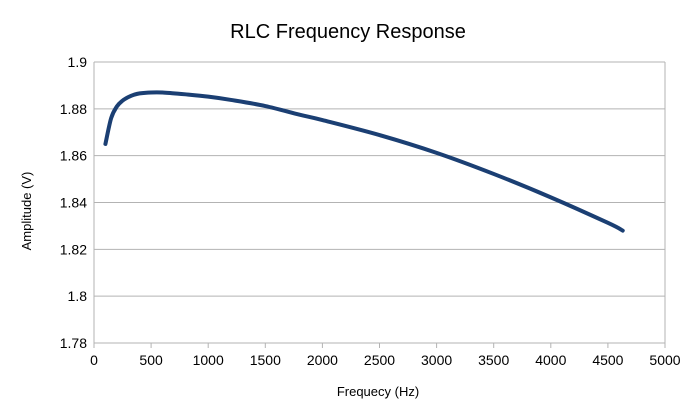 Image resolution: width=697 pixels, height=405 pixels. I want to click on x-tick-label: 4500, so click(607, 360).